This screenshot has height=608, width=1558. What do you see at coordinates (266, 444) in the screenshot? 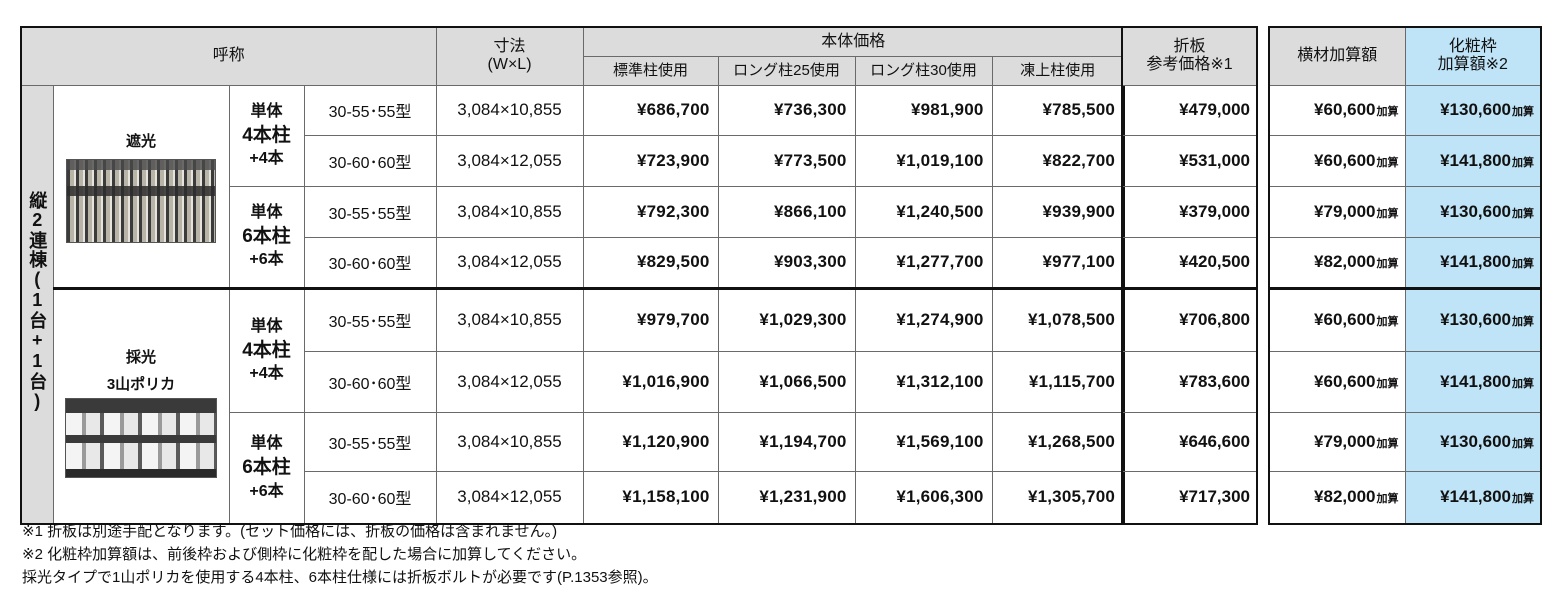
I see `post-group-4-line1: 単体` at bounding box center [266, 444].